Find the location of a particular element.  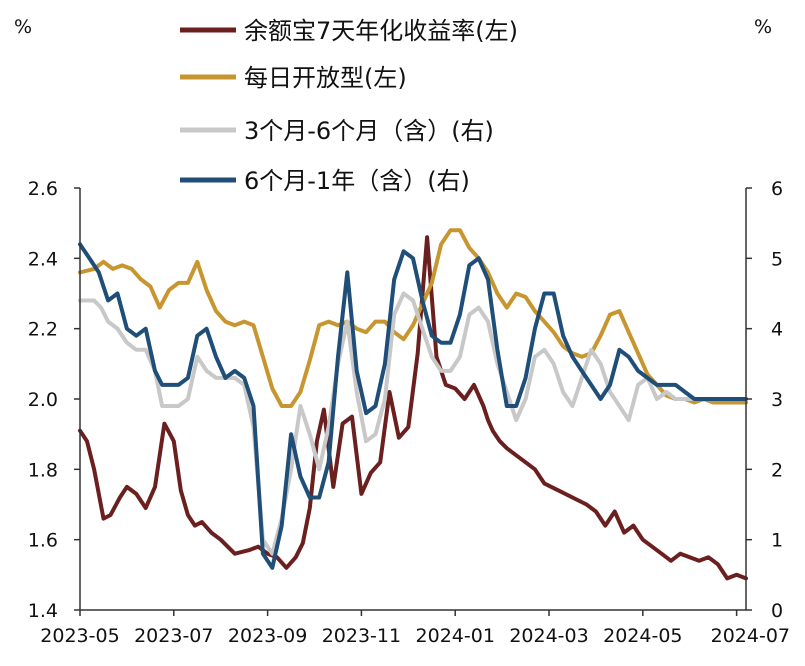

x-tick-label: 2024-05 is located at coordinates (642, 636).